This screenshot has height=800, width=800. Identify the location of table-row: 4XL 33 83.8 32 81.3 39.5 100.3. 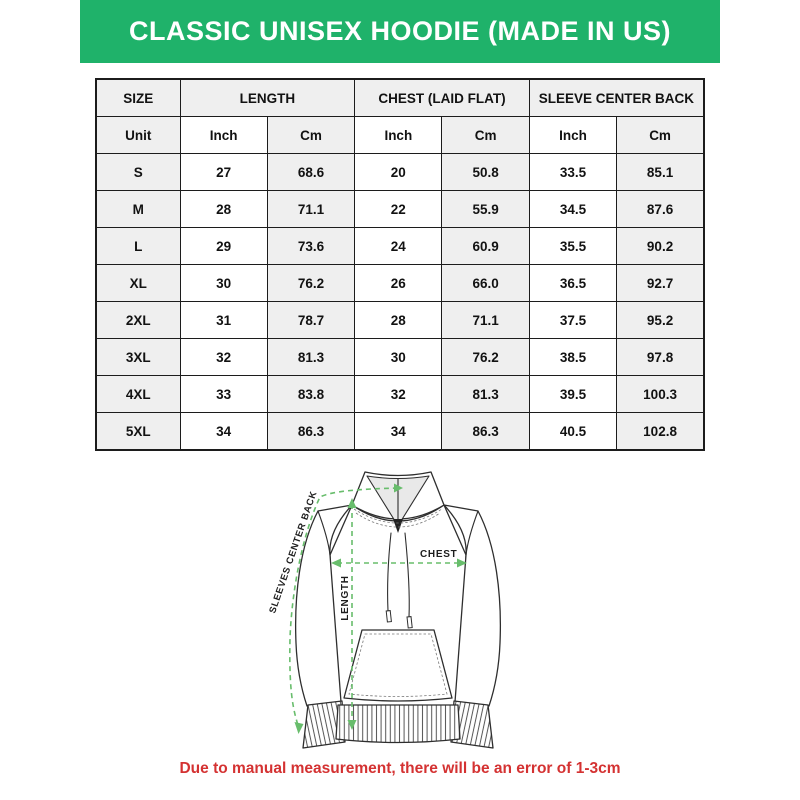
(400, 394).